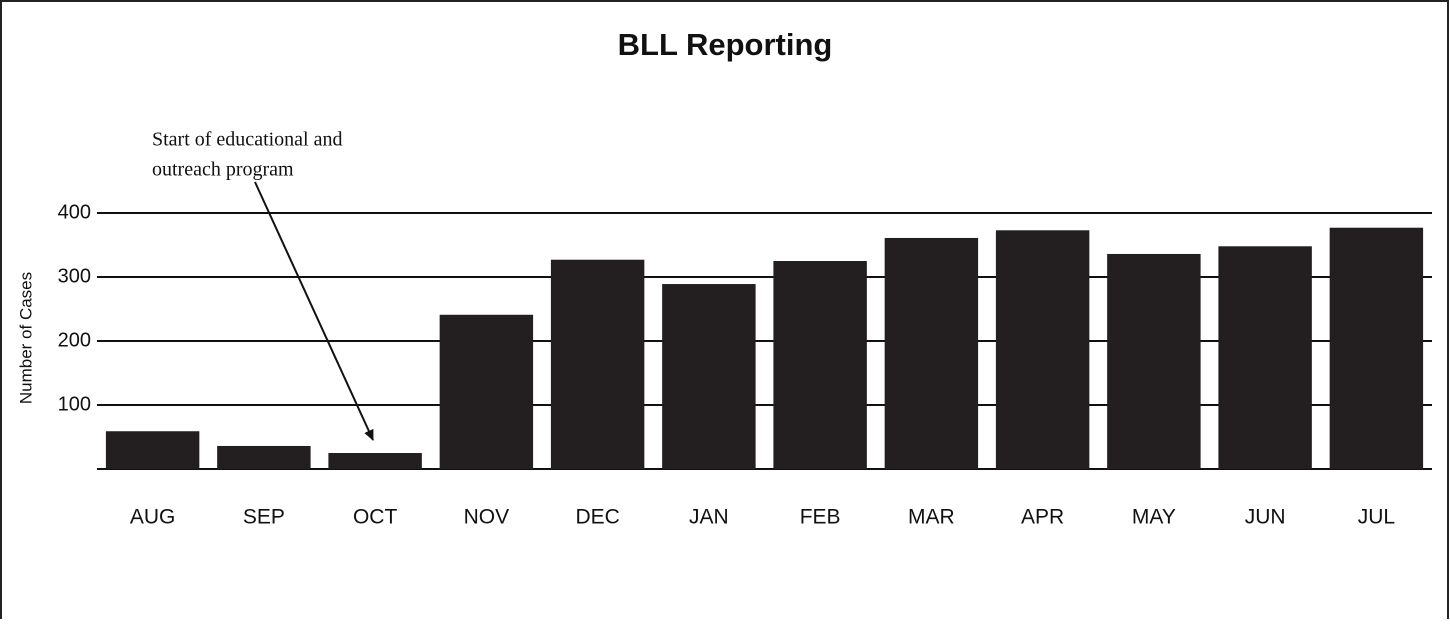 This screenshot has width=1450, height=624. I want to click on x-tick-label: FEB, so click(820, 517).